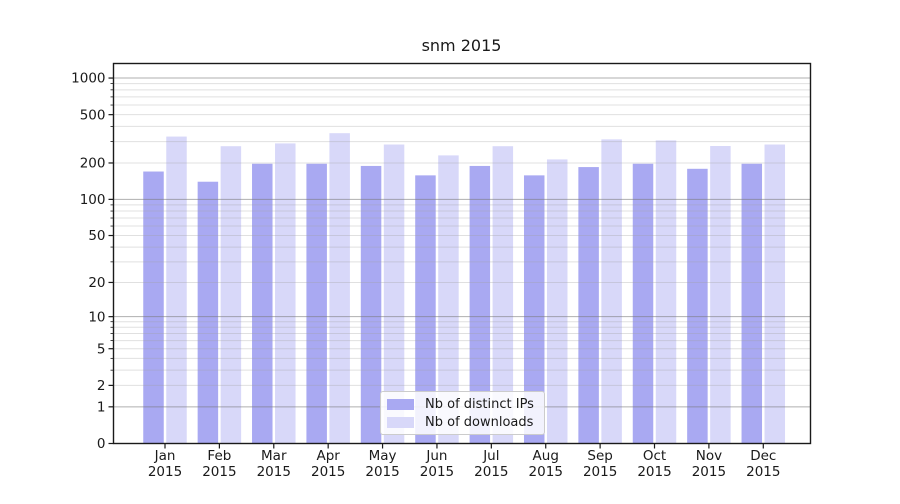  What do you see at coordinates (328, 456) in the screenshot?
I see `x-tick-label-month: Apr` at bounding box center [328, 456].